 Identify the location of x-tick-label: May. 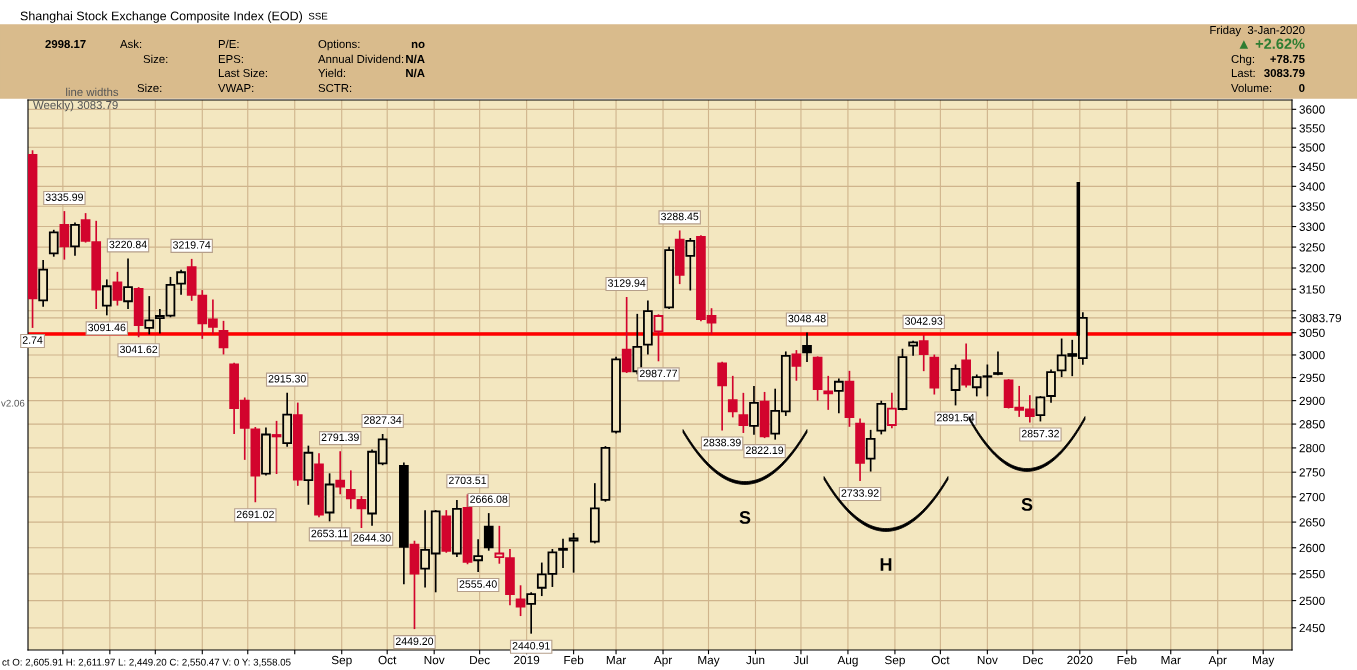
(1264, 661).